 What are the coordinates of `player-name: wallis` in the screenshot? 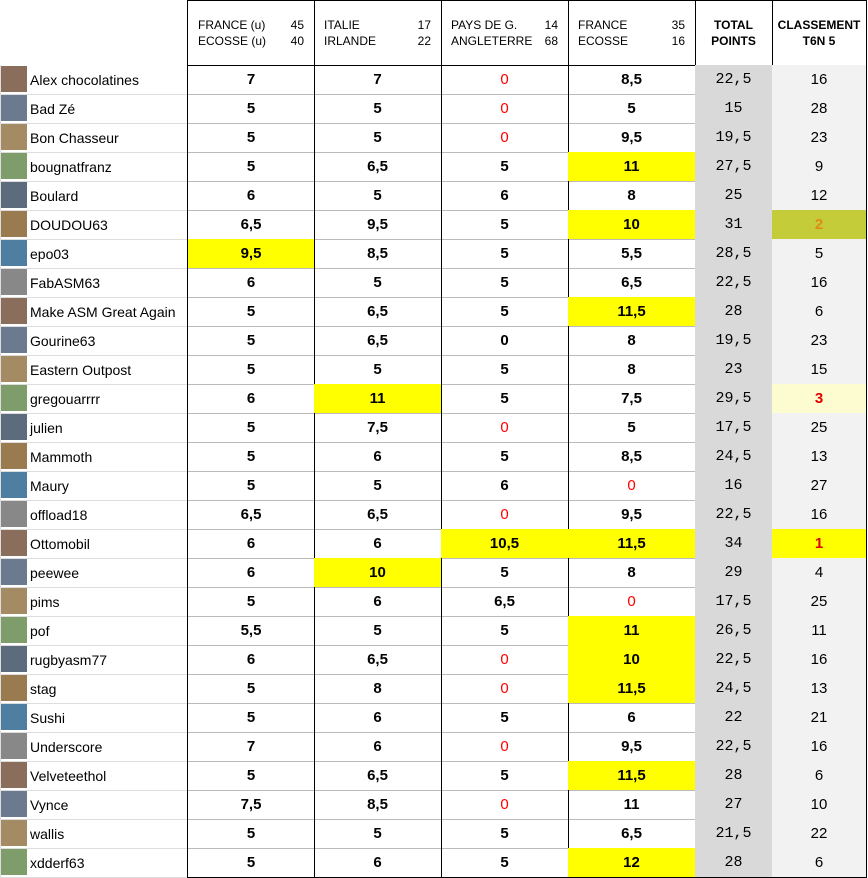 It's located at (93, 834).